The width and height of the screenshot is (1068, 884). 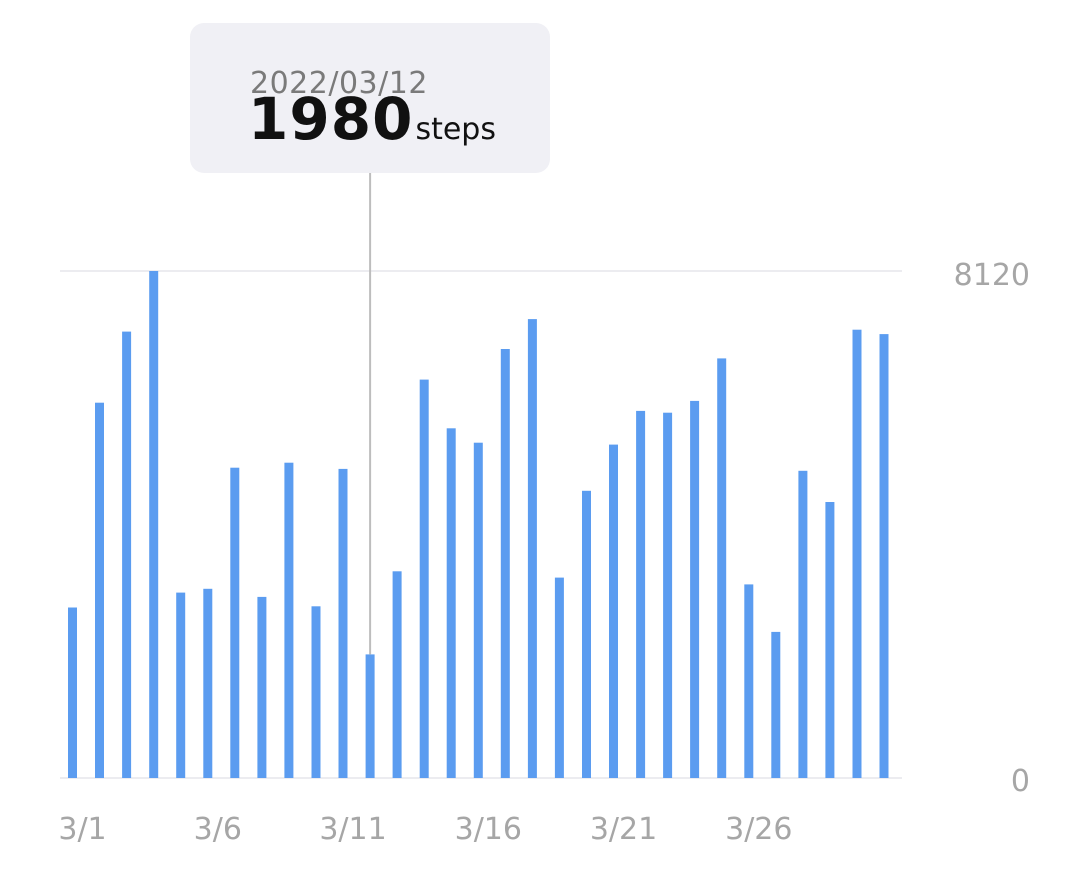 What do you see at coordinates (331, 119) in the screenshot?
I see `tooltip-value: 1980` at bounding box center [331, 119].